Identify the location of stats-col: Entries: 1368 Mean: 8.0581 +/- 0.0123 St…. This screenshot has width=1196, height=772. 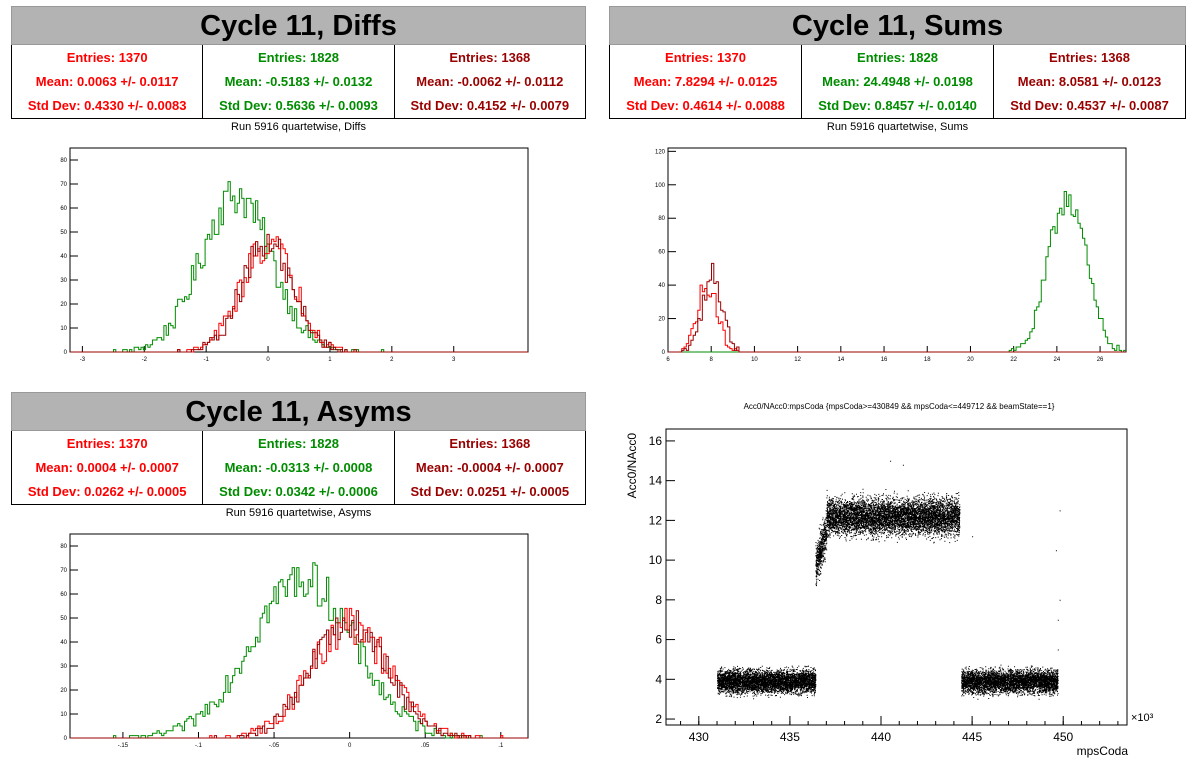
(1089, 81).